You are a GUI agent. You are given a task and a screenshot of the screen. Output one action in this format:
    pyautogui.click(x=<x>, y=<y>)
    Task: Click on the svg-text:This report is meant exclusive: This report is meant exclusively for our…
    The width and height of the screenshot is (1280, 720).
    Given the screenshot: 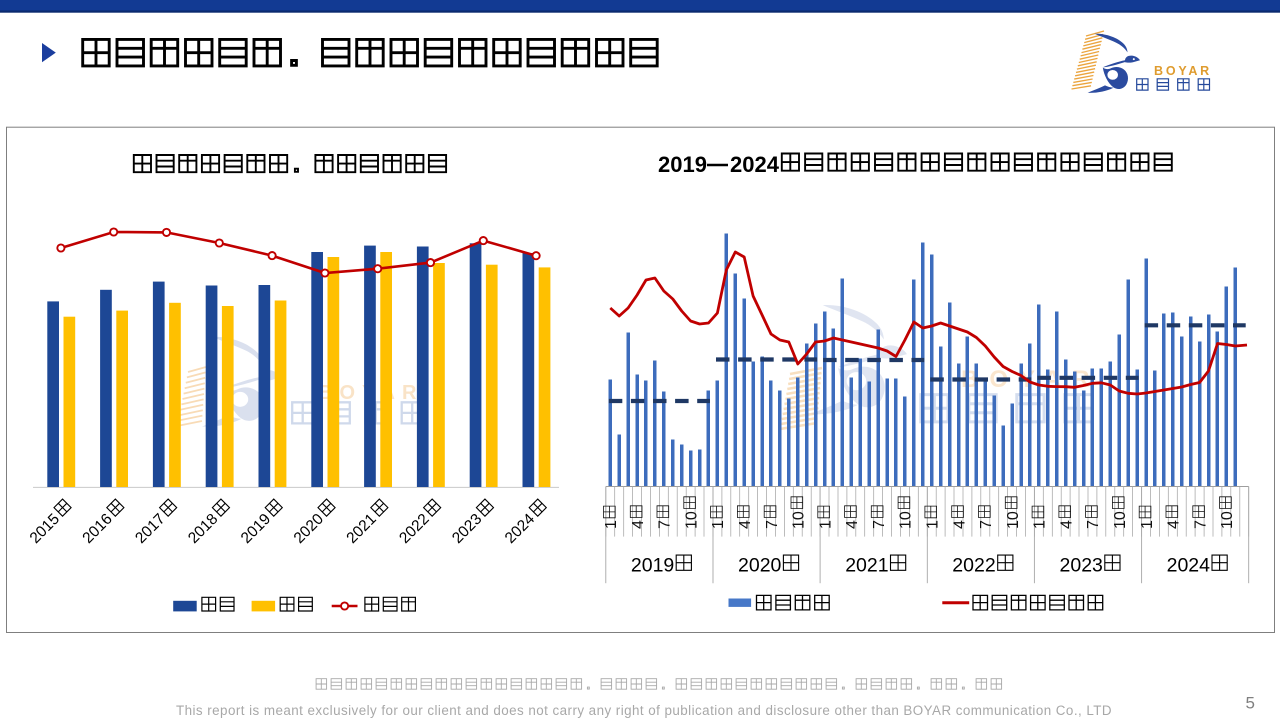 What is the action you would take?
    pyautogui.click(x=644, y=710)
    